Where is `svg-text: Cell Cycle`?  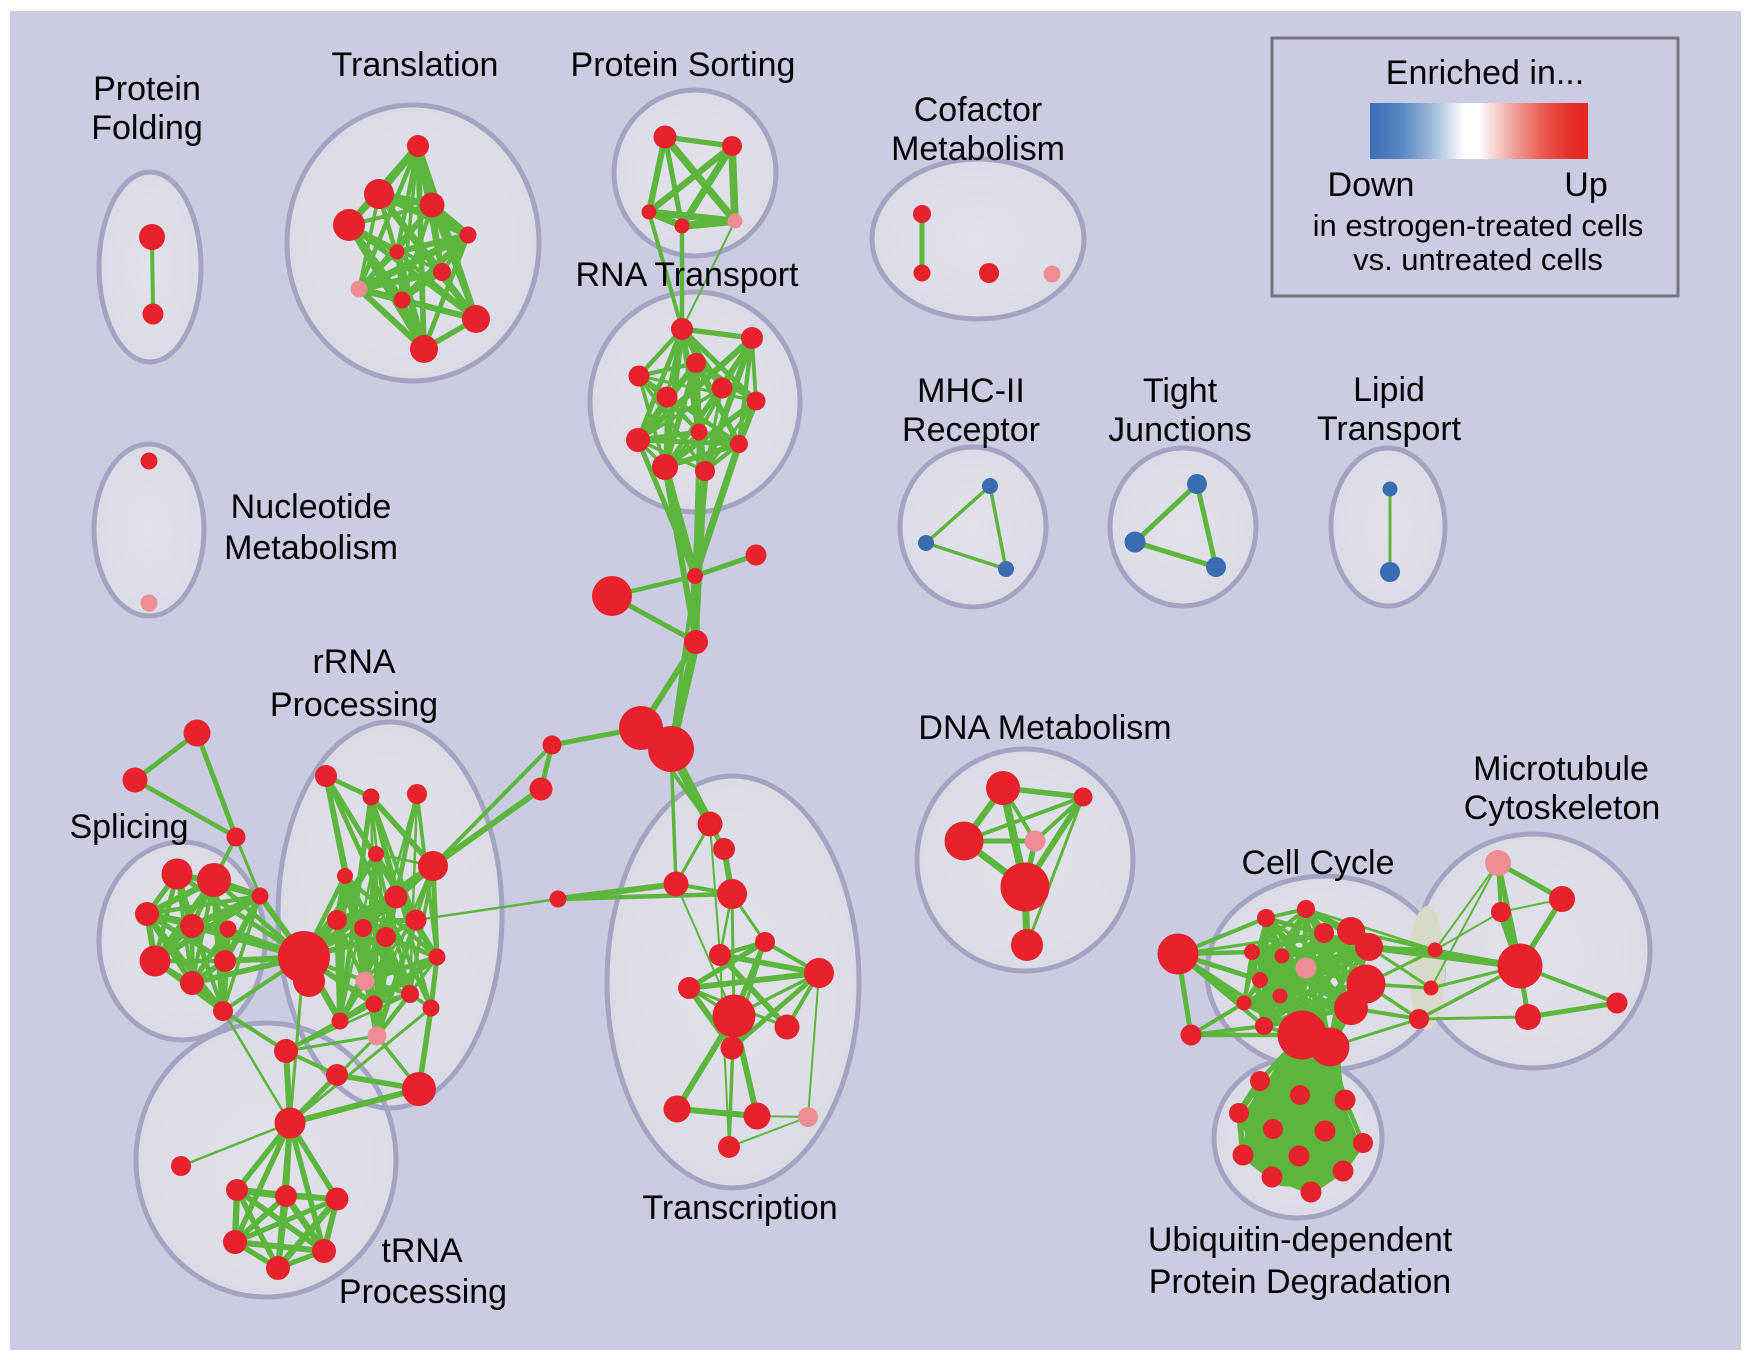
svg-text: Cell Cycle is located at coordinates (1317, 863).